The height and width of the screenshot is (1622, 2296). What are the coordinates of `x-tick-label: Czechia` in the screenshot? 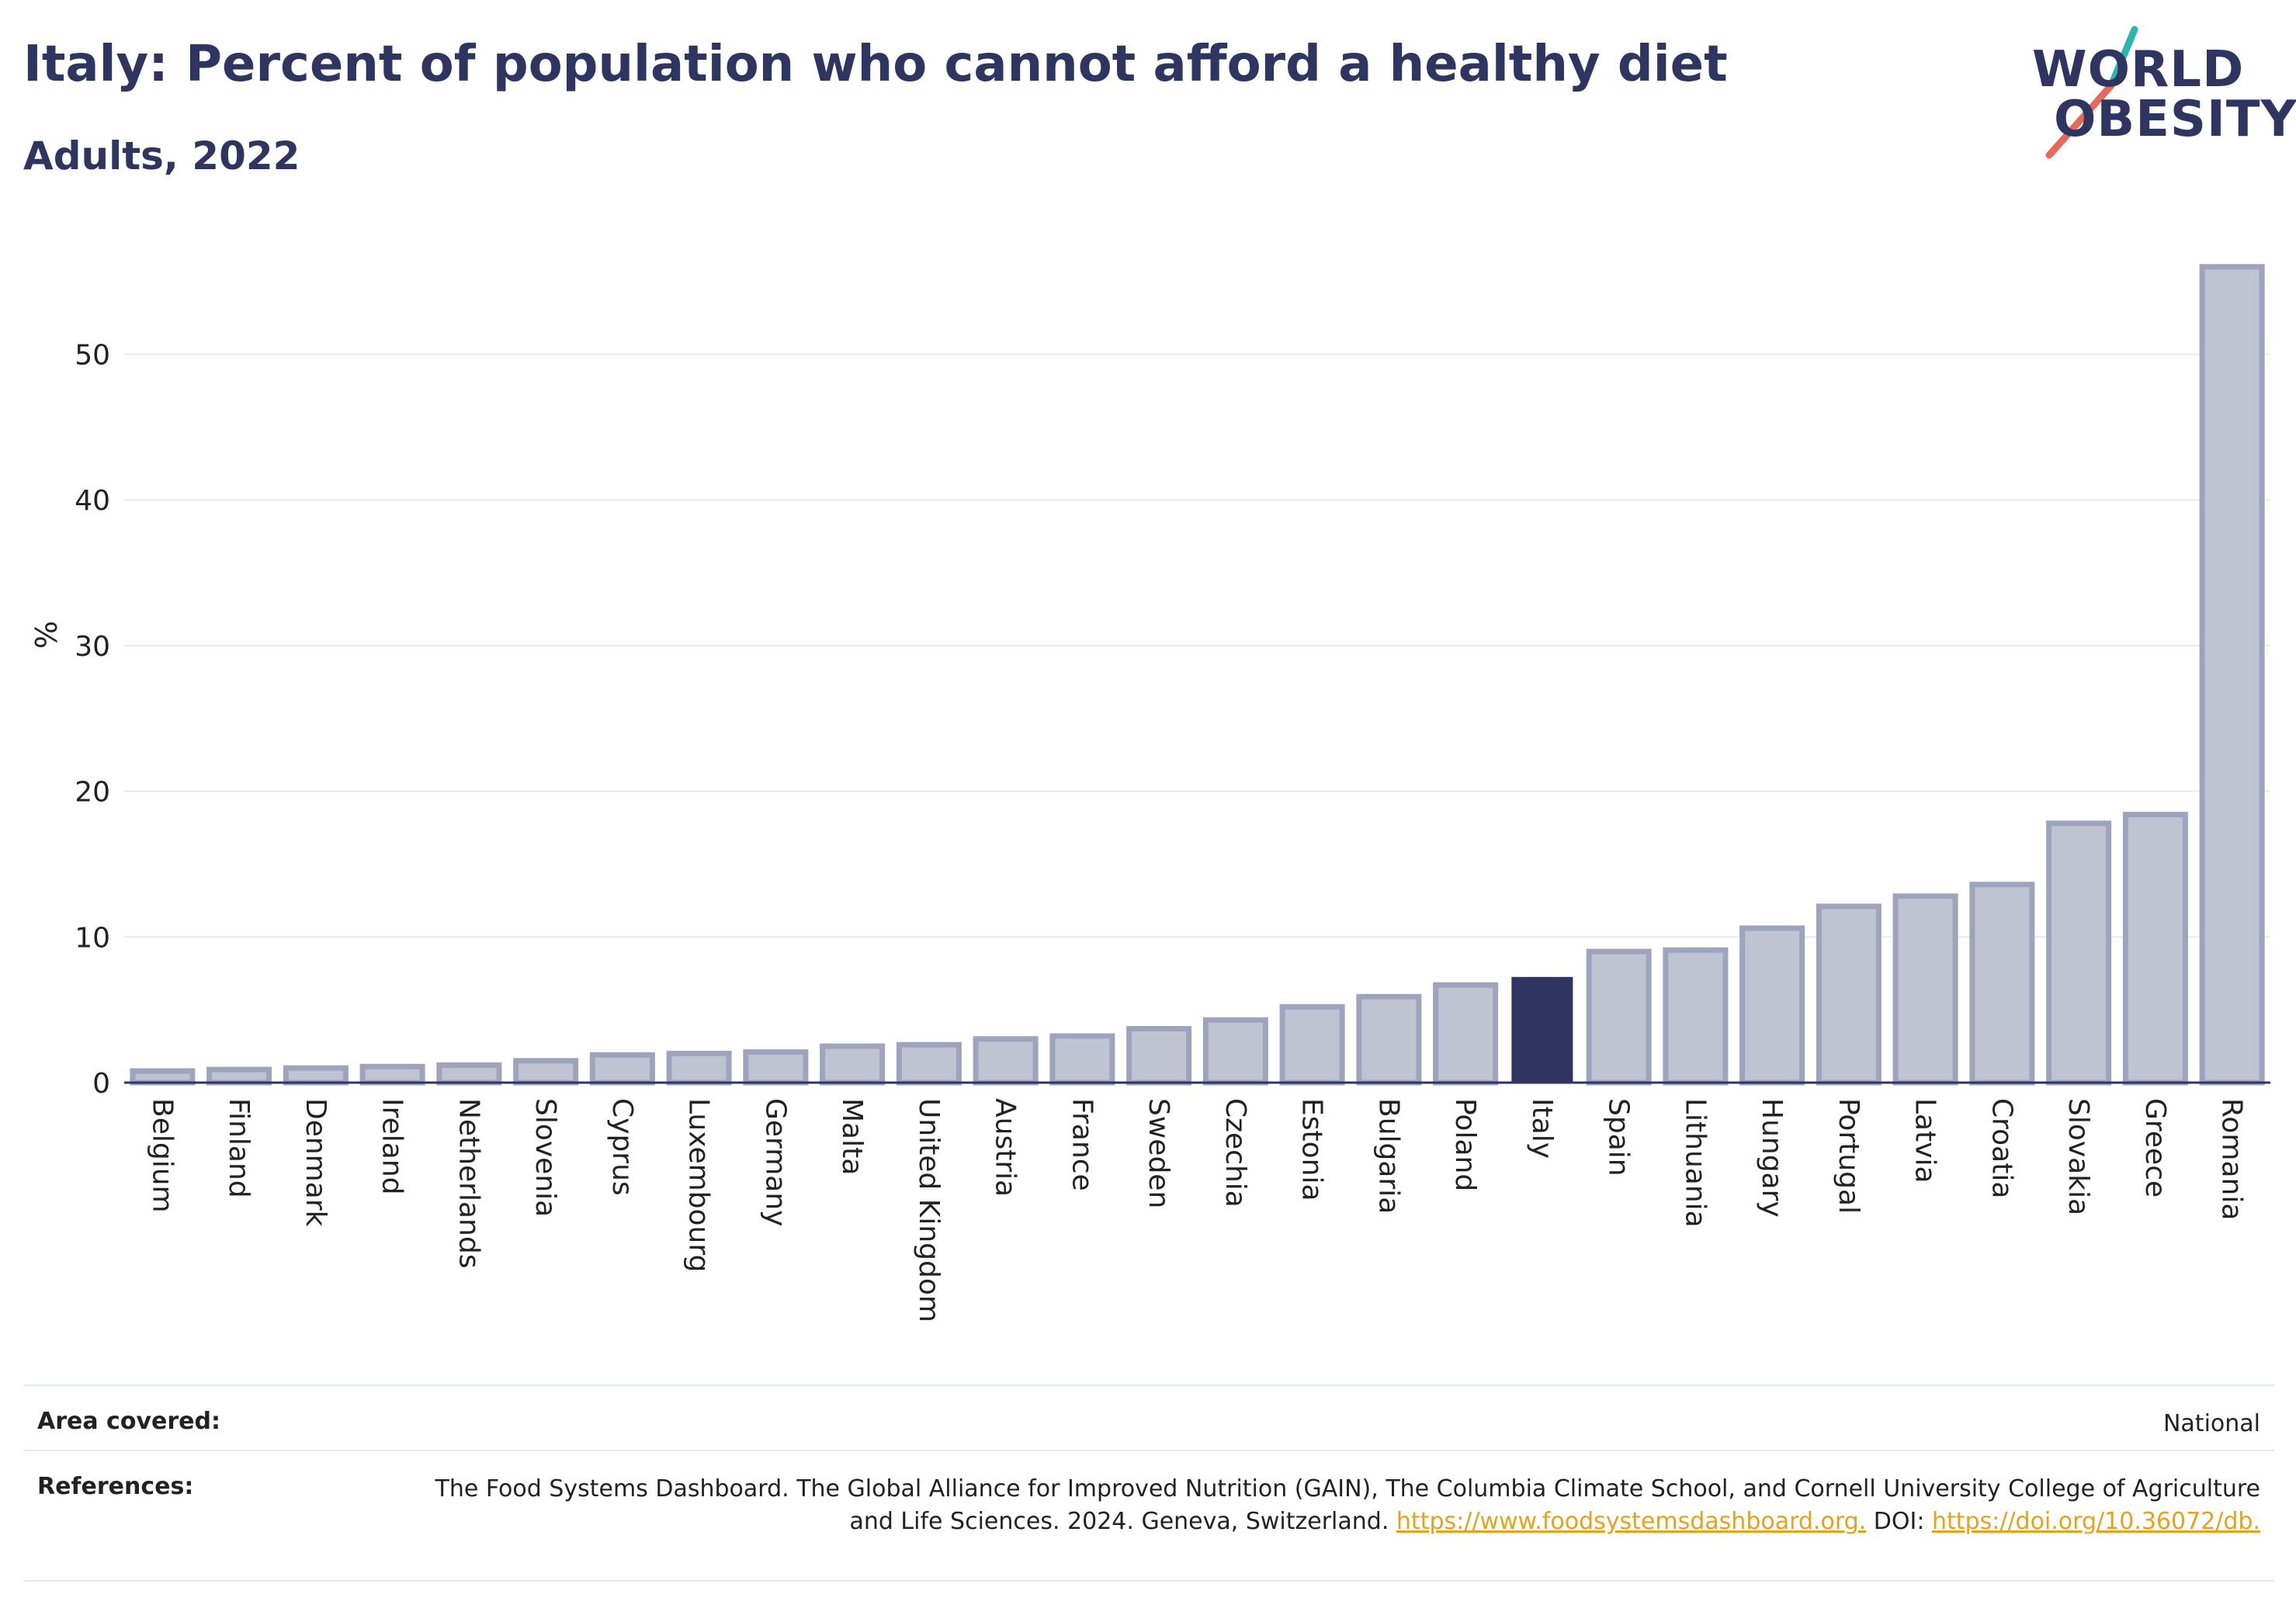 It's located at (1235, 1153).